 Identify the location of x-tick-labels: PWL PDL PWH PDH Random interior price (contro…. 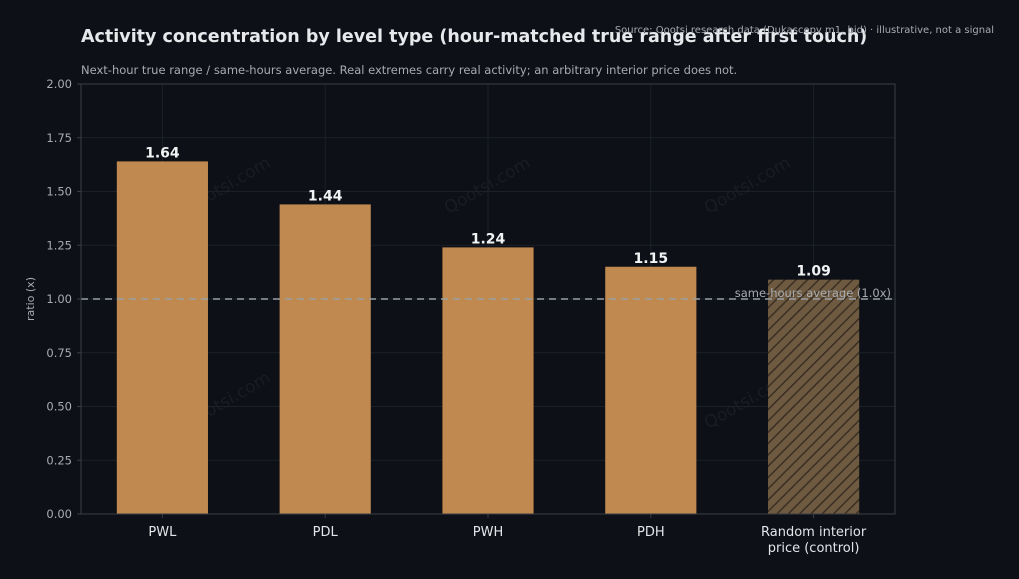
(507, 535).